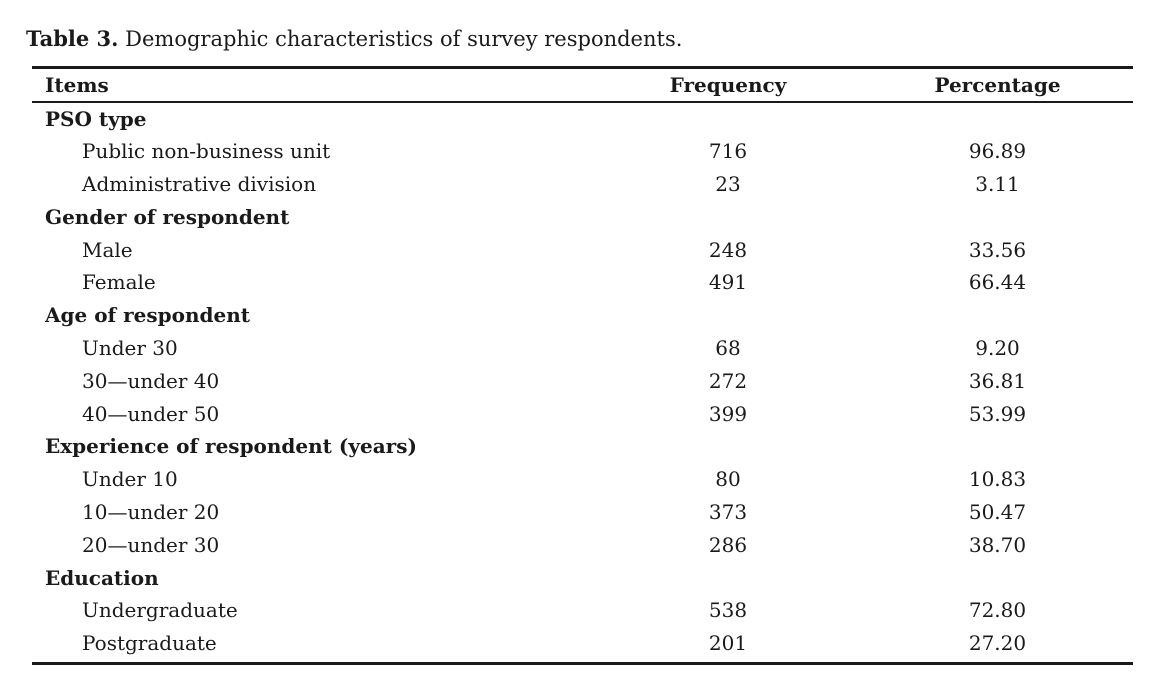 The image size is (1163, 695). Describe the element at coordinates (728, 85) in the screenshot. I see `header-frequency: Frequency` at that location.